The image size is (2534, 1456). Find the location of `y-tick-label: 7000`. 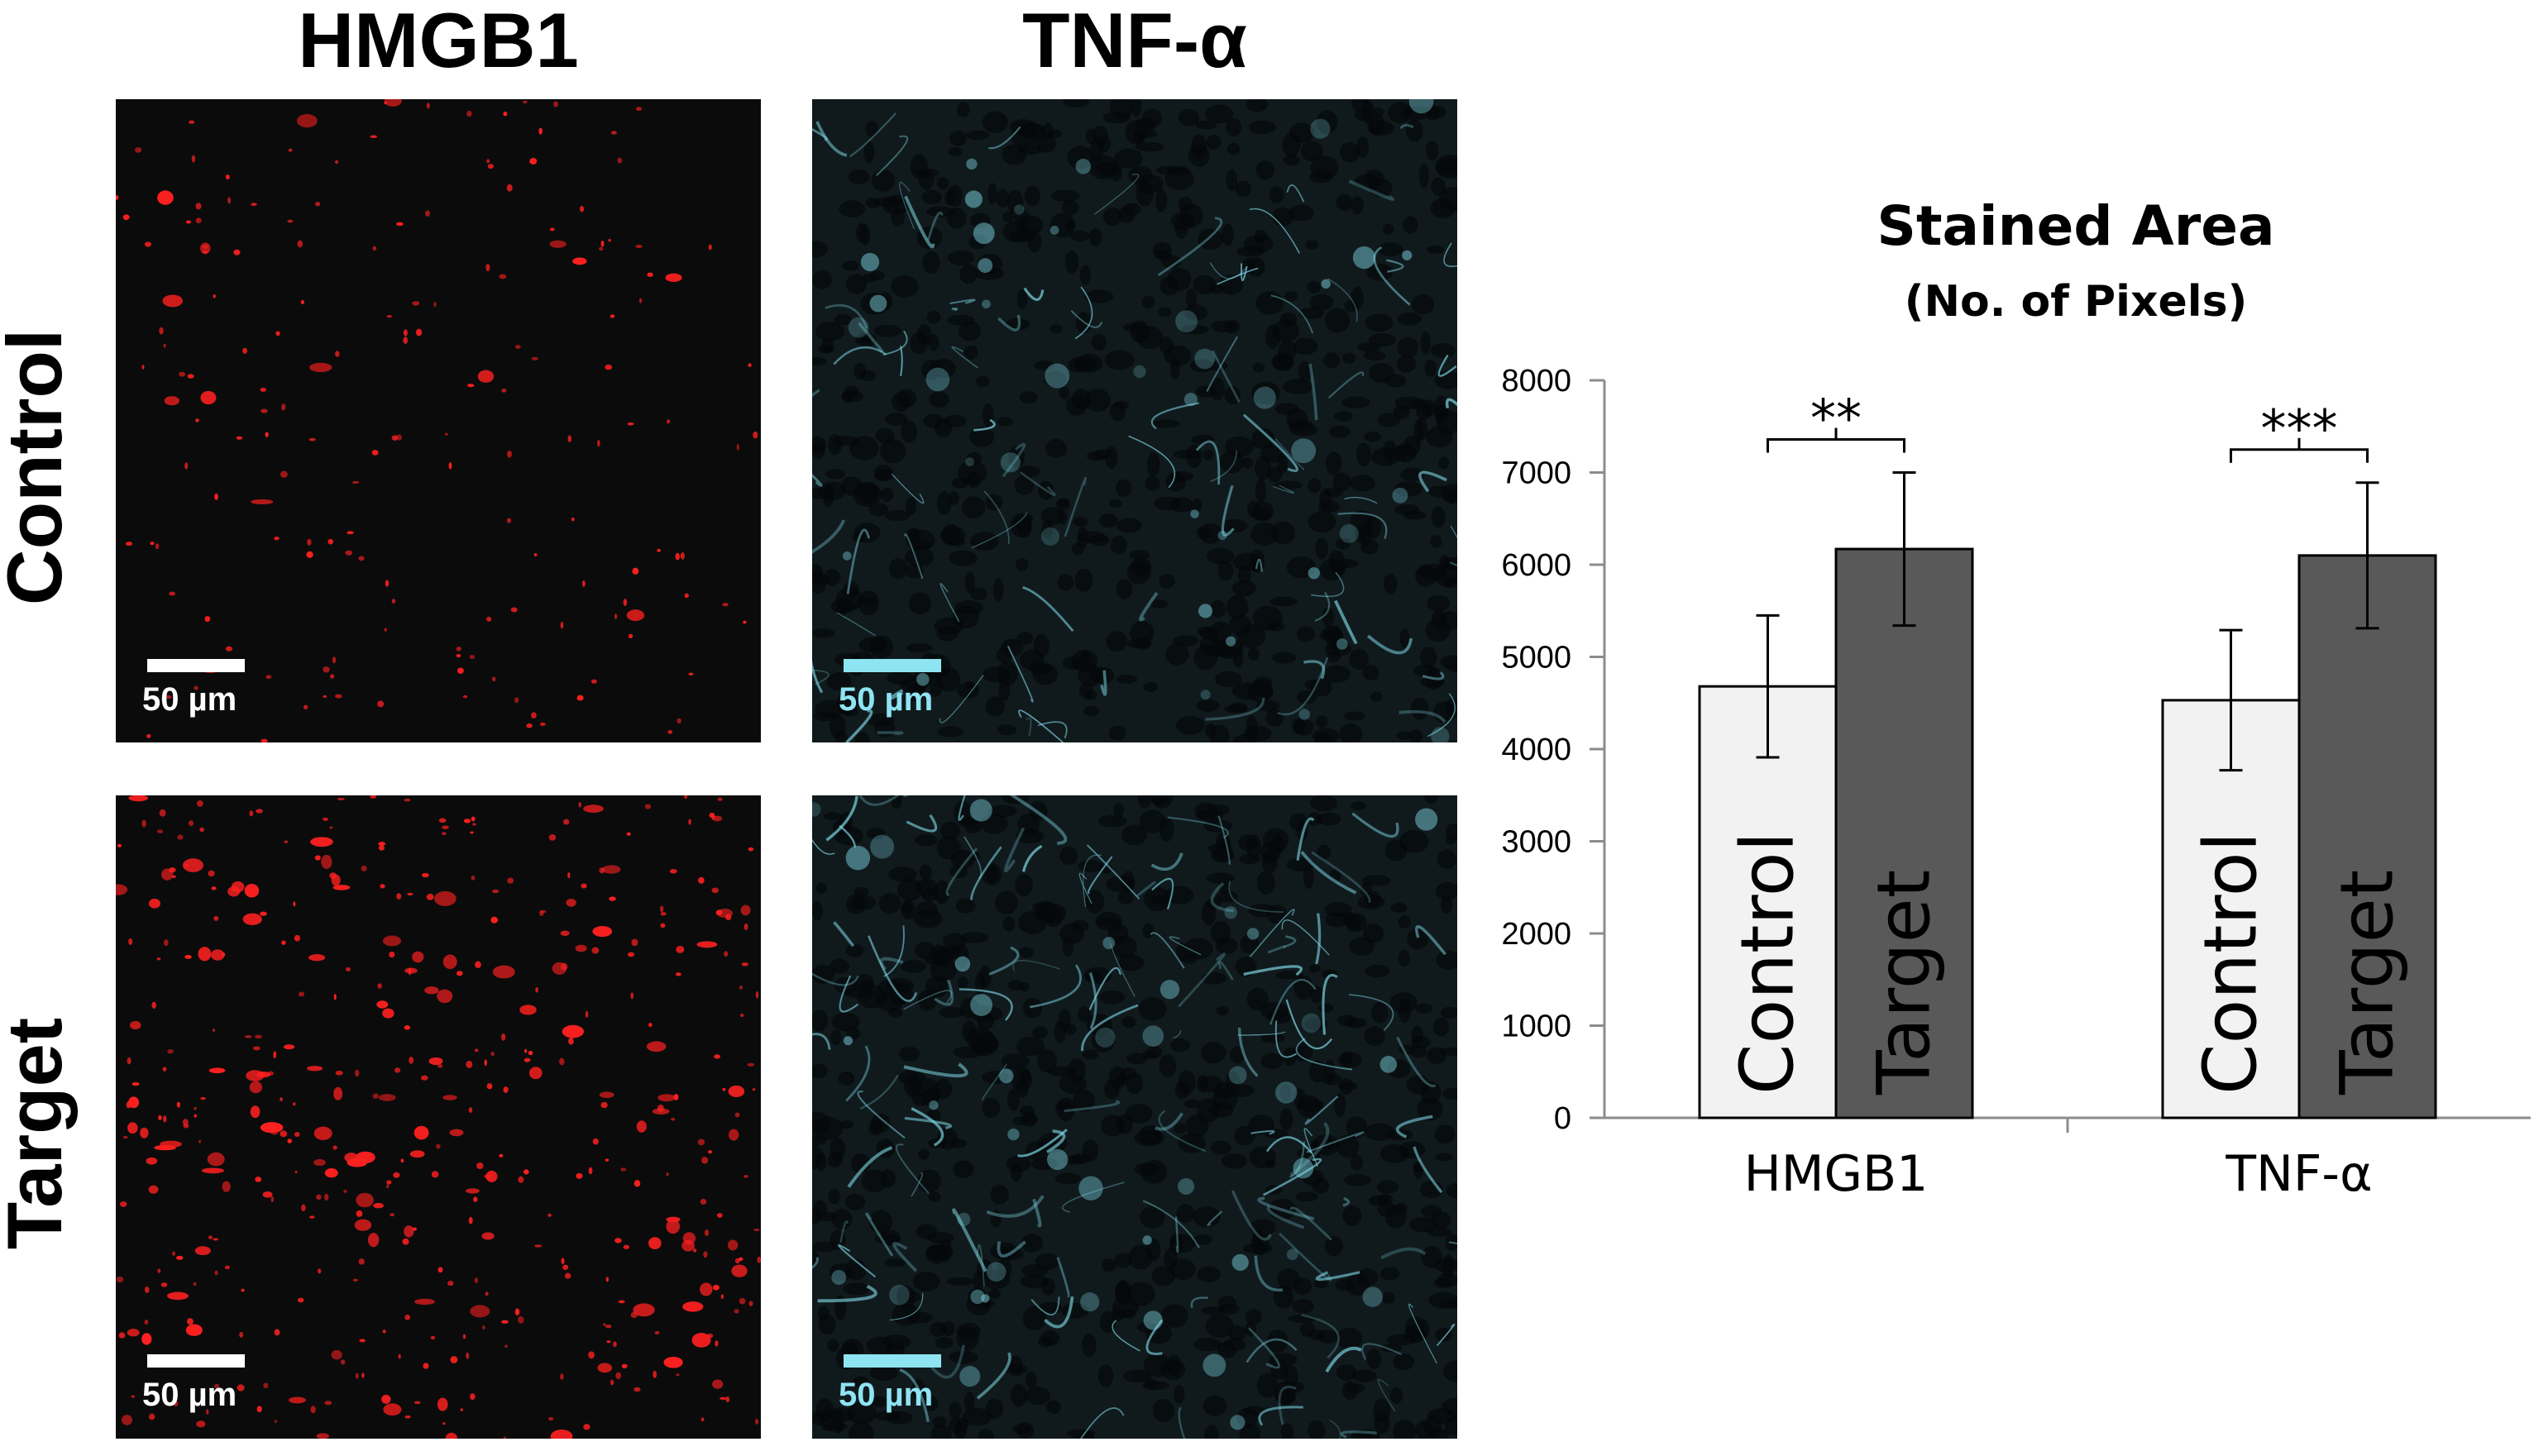

y-tick-label: 7000 is located at coordinates (1536, 473).